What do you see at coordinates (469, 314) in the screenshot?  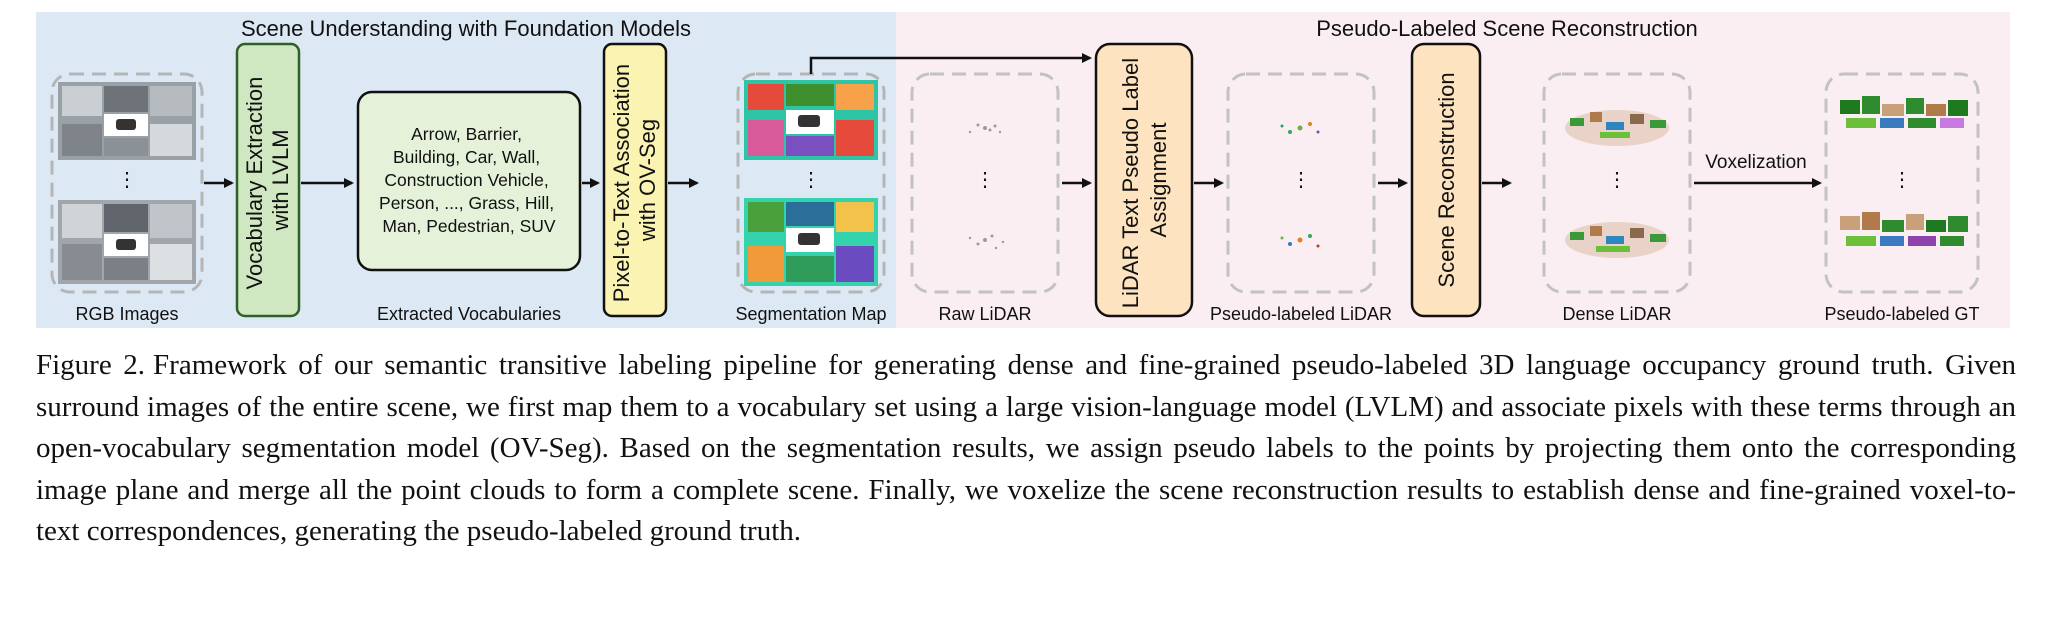 I see `extracted-vocab-label: Extracted Vocabularies` at bounding box center [469, 314].